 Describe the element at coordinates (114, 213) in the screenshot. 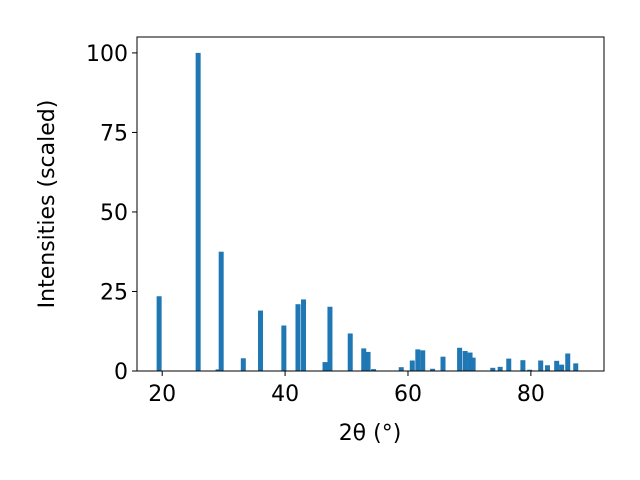

I see `y-tick-label: 50` at that location.